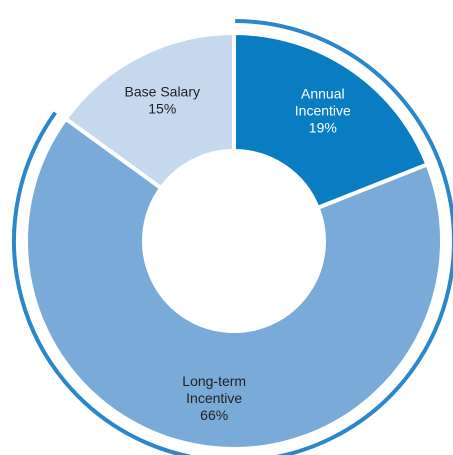 The image size is (453, 455). Describe the element at coordinates (162, 92) in the screenshot. I see `slice-name-base-salary: Base Salary` at that location.